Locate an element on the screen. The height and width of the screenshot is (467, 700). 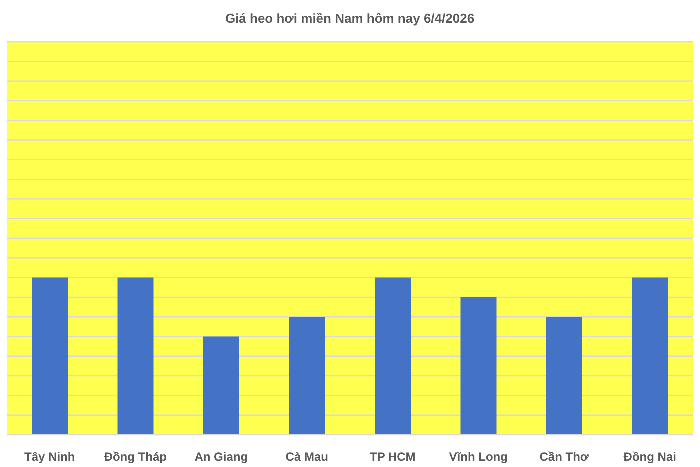
x-tick-label: TP HCM is located at coordinates (393, 457).